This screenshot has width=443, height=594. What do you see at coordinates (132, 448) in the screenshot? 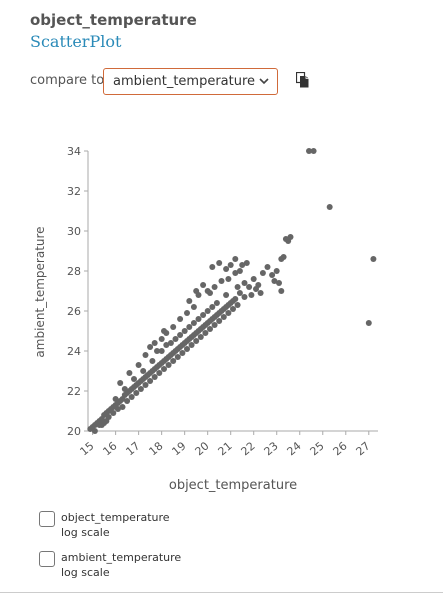
I see `x-tick-label: 17` at bounding box center [132, 448].